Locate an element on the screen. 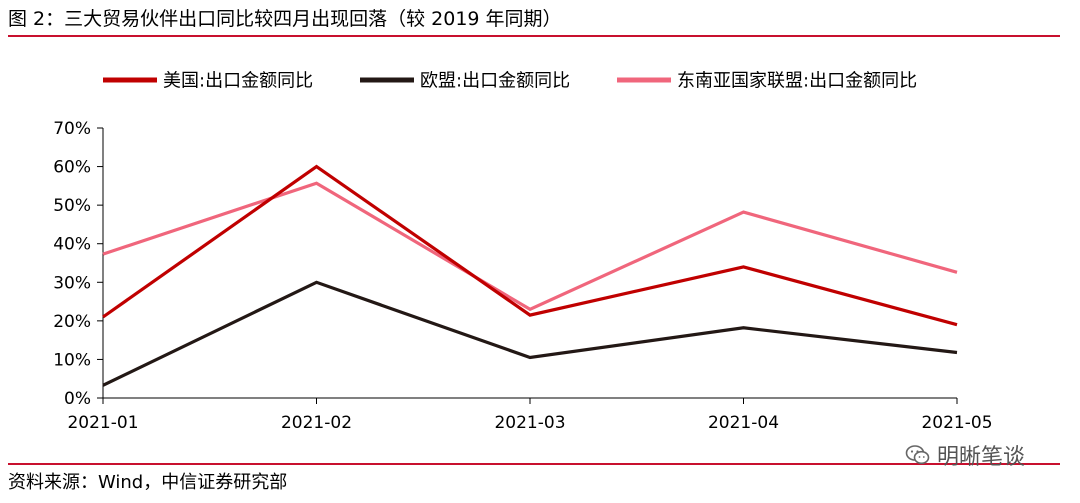 The image size is (1080, 503). y-tick-label: 50% is located at coordinates (72, 206).